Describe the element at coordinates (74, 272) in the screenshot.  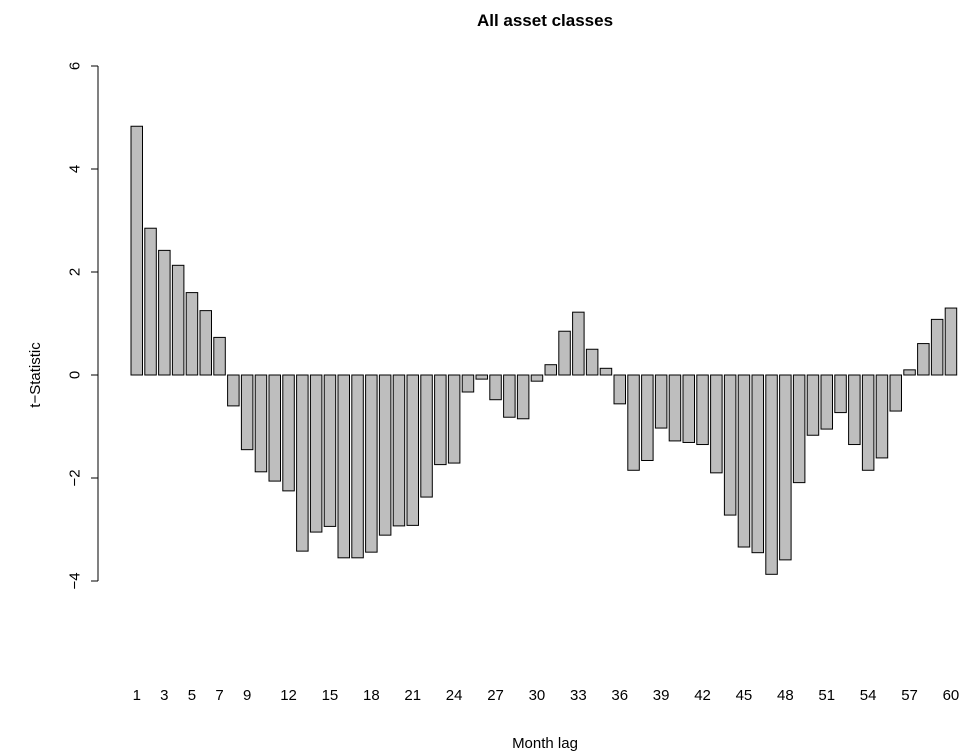
I see `y-tick-label: 2` at that location.